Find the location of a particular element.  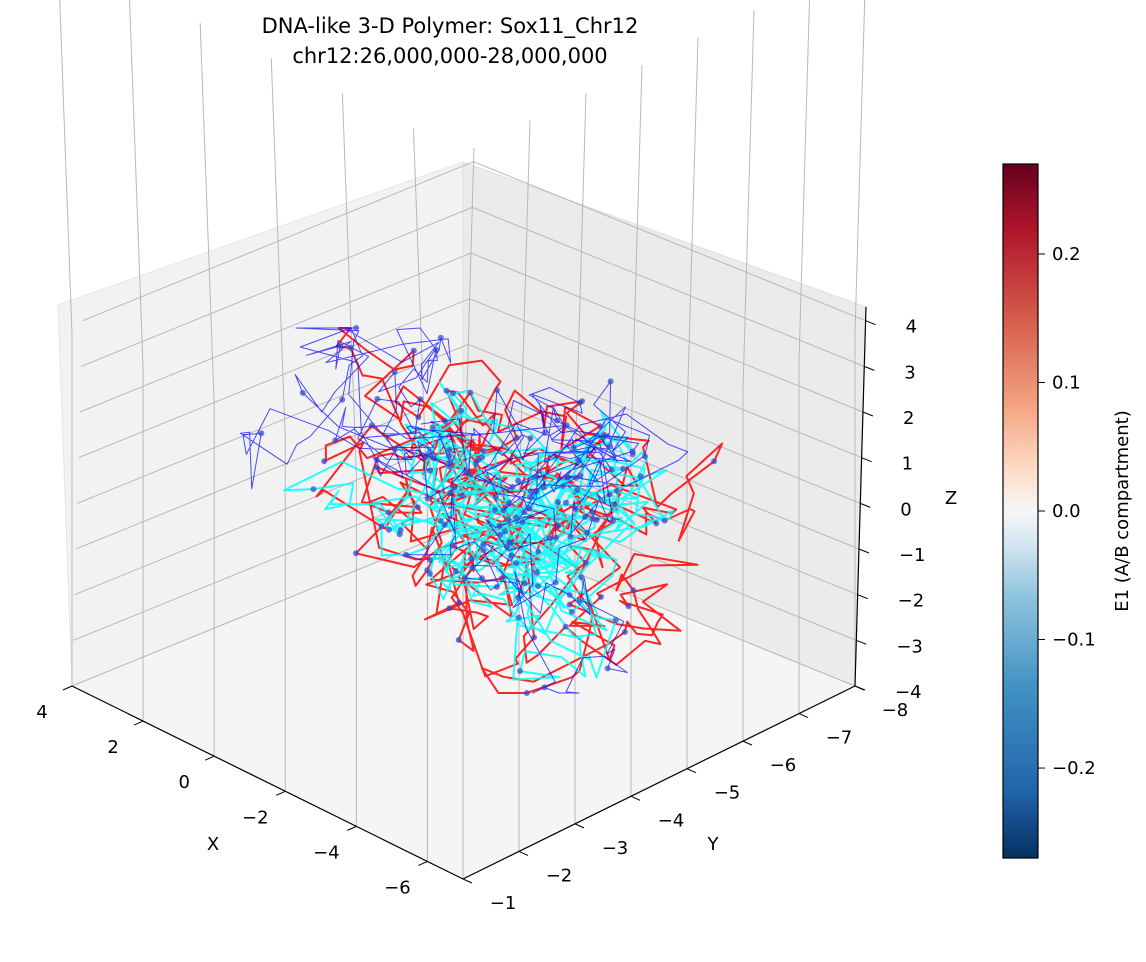

x-tick-label: 0 is located at coordinates (183, 782).